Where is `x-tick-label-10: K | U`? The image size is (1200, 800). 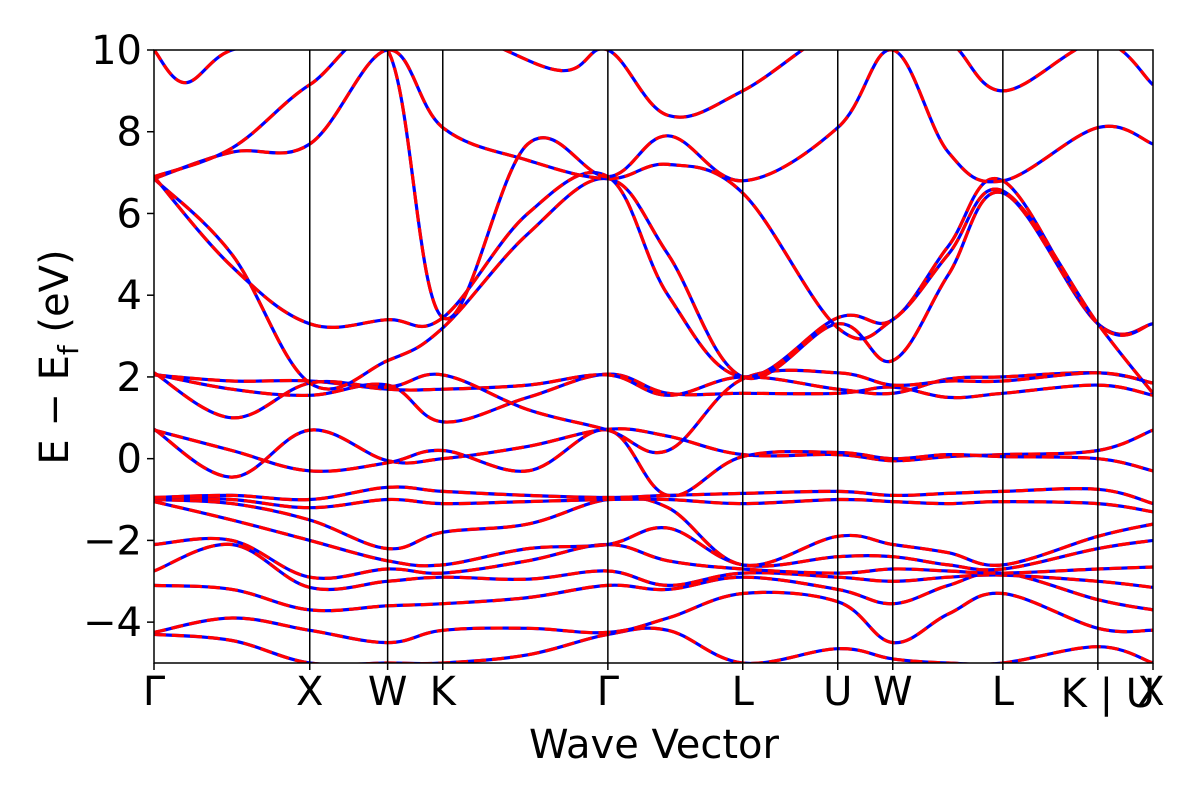
x-tick-label-10: K | U is located at coordinates (1108, 694).